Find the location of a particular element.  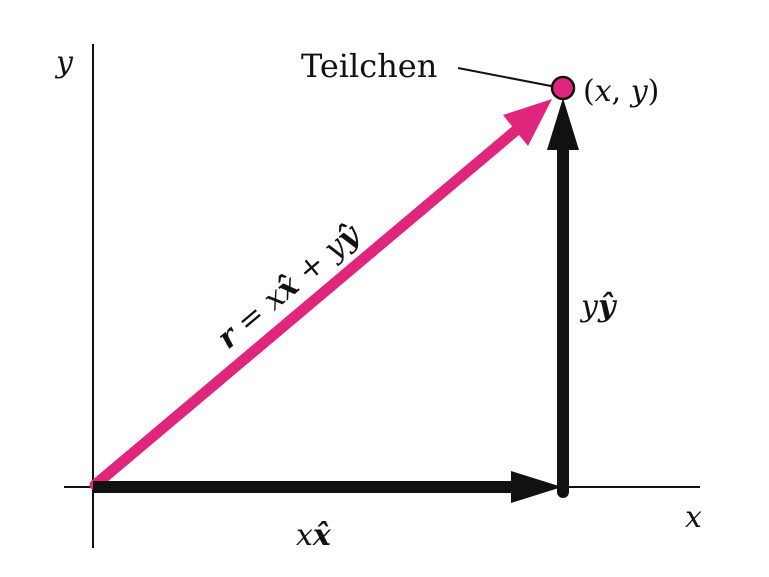

x-axis-label: x is located at coordinates (693, 517).